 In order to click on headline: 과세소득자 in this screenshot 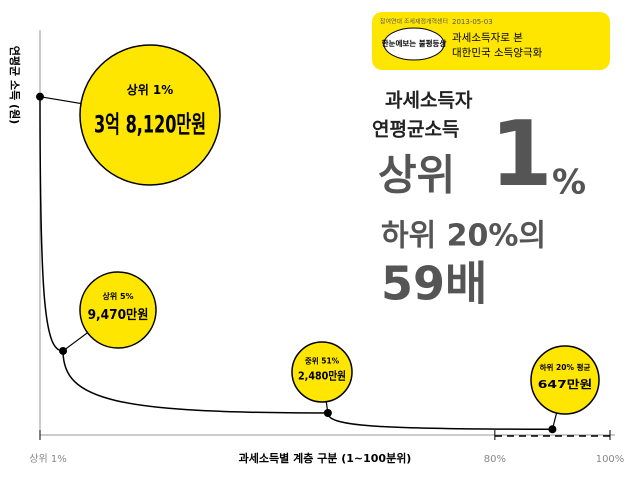, I will do `click(429, 101)`.